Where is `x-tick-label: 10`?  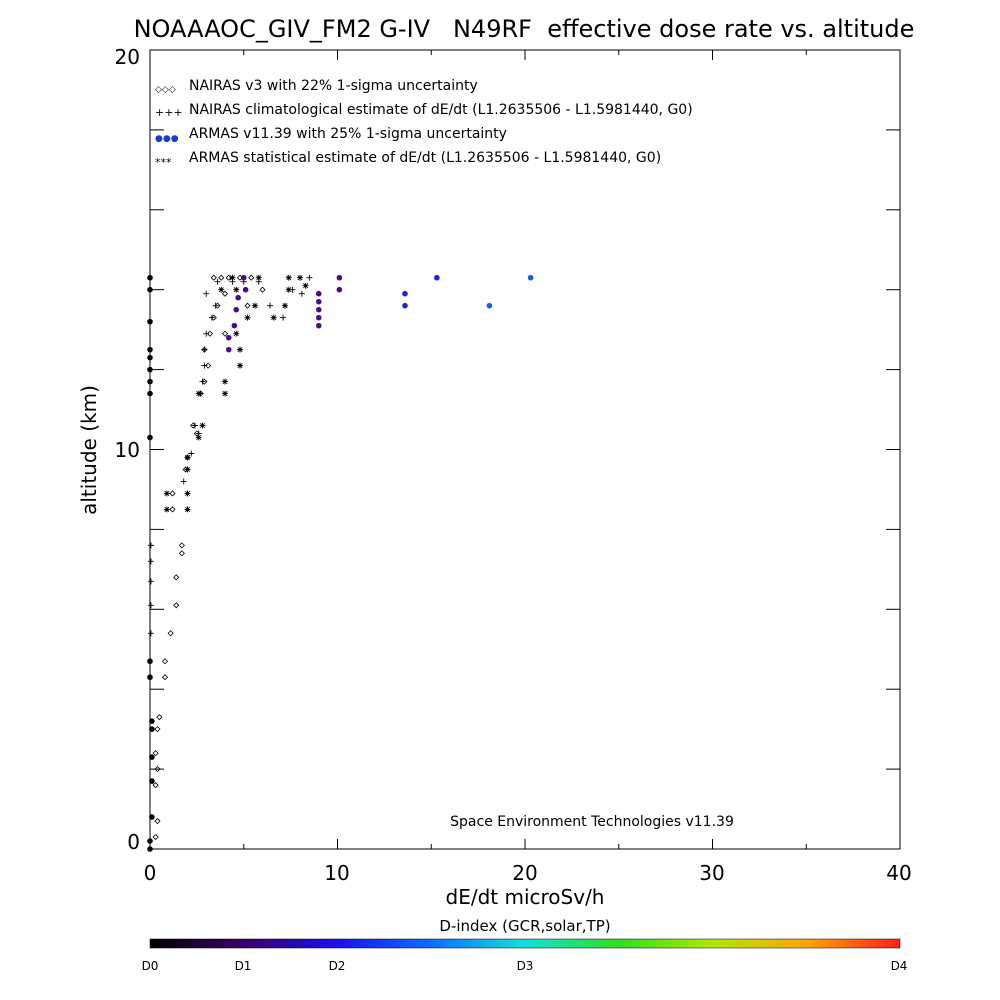
x-tick-label: 10 is located at coordinates (336, 873).